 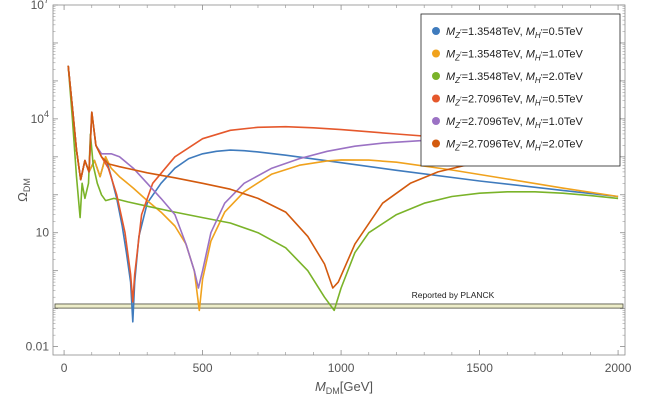 I want to click on y-axis-label: ΩDM, so click(x=23, y=190).